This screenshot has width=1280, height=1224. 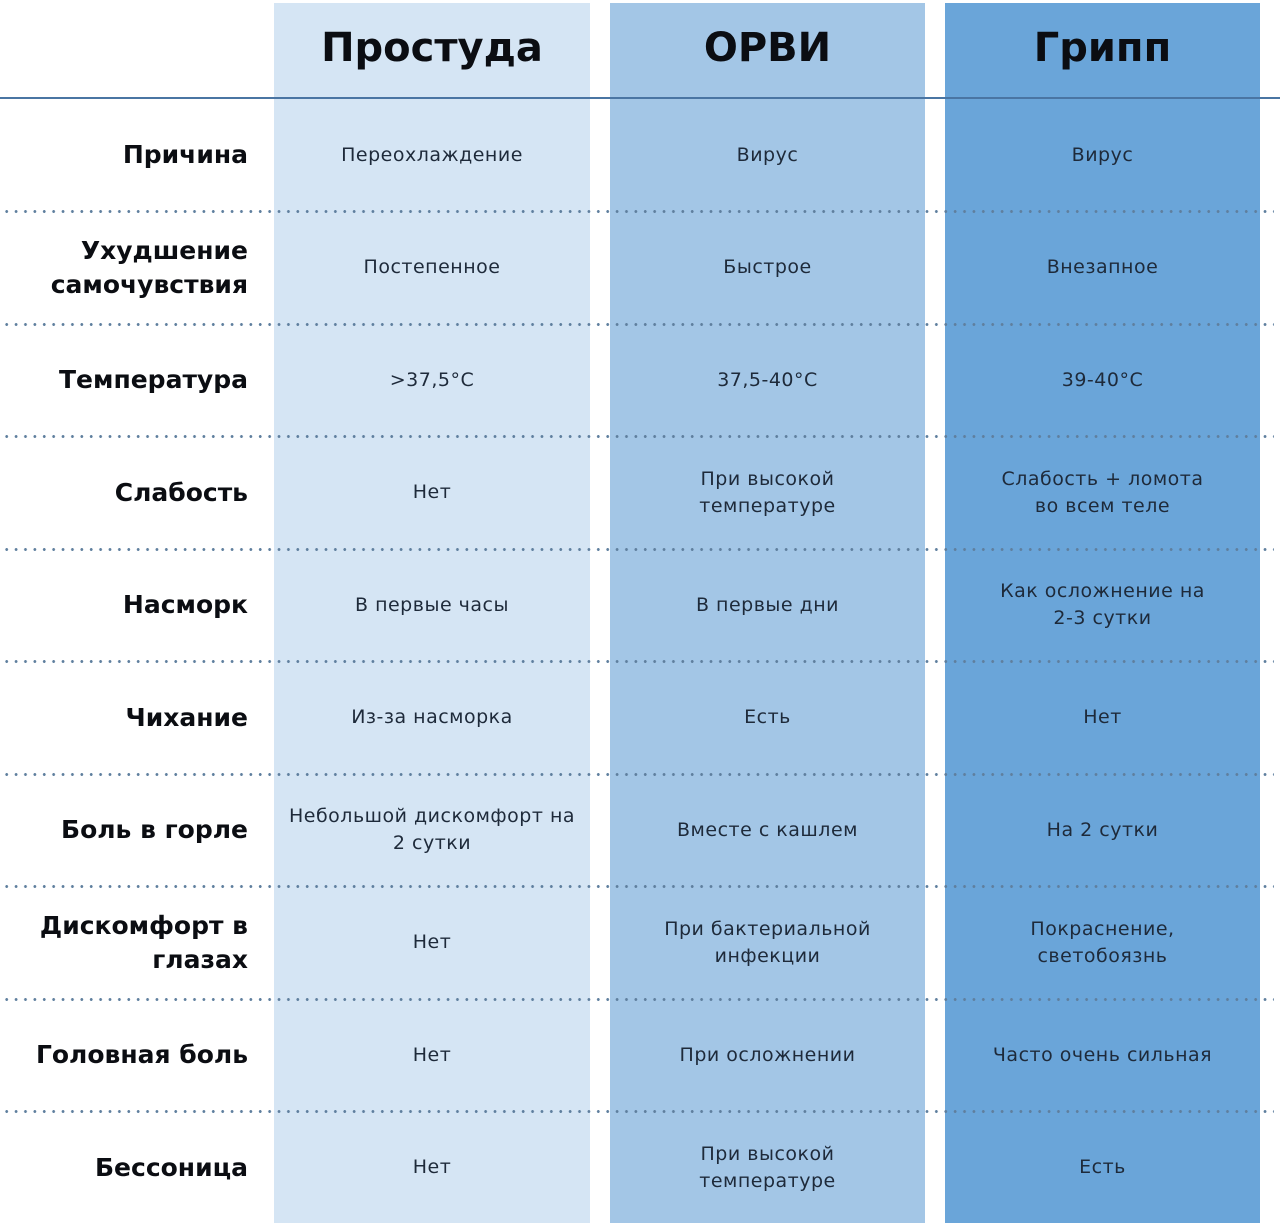 I want to click on cell-text: Часто очень сильная, so click(x=1102, y=1055).